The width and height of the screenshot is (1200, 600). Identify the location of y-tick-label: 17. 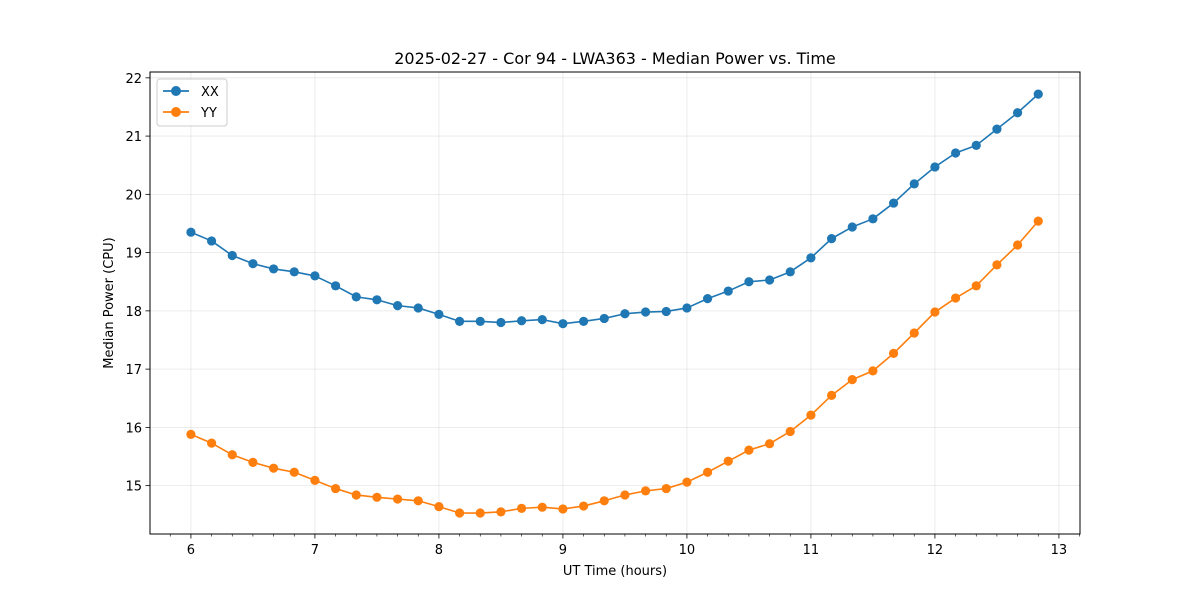
(133, 370).